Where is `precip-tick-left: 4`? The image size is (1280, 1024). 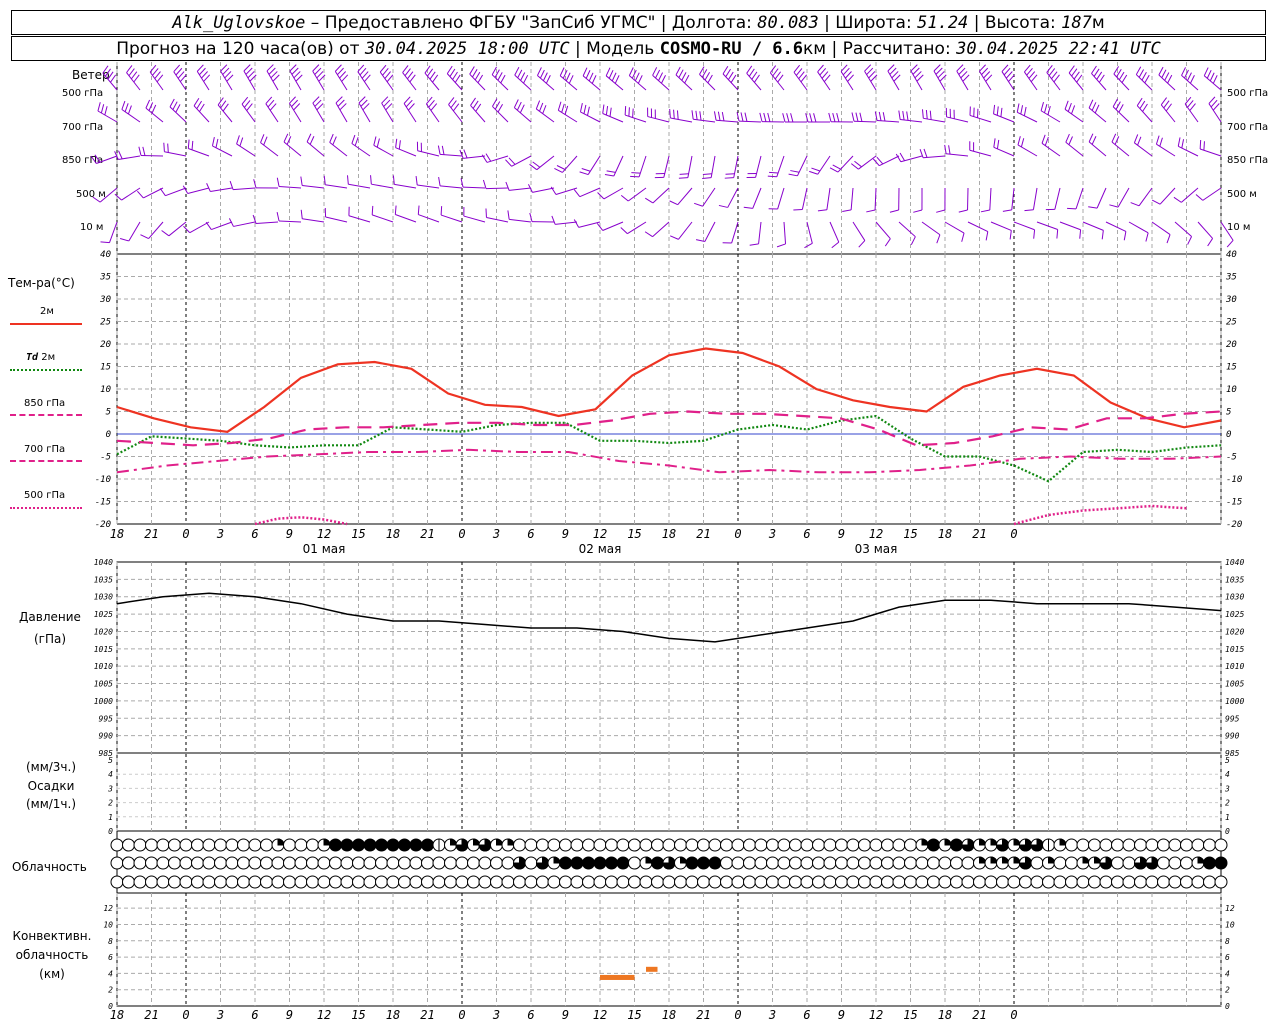
precip-tick-left: 4 is located at coordinates (110, 774).